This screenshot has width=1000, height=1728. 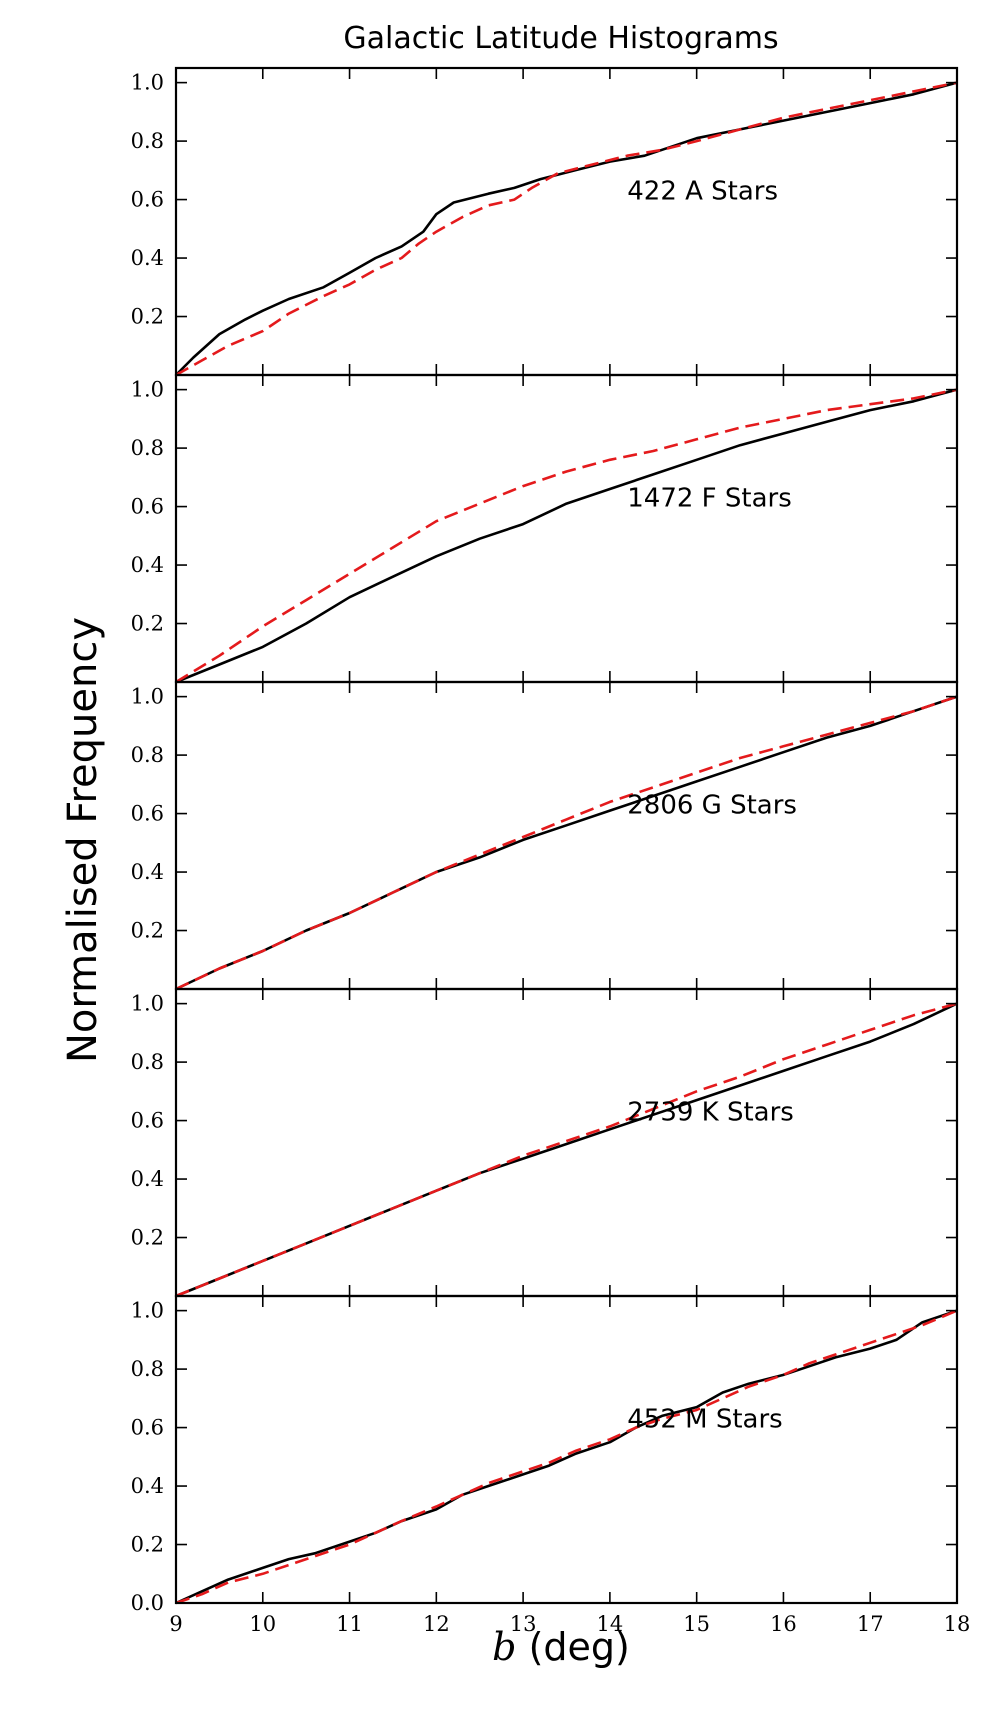 I want to click on figure-title: Galactic Latitude Histograms, so click(x=560, y=38).